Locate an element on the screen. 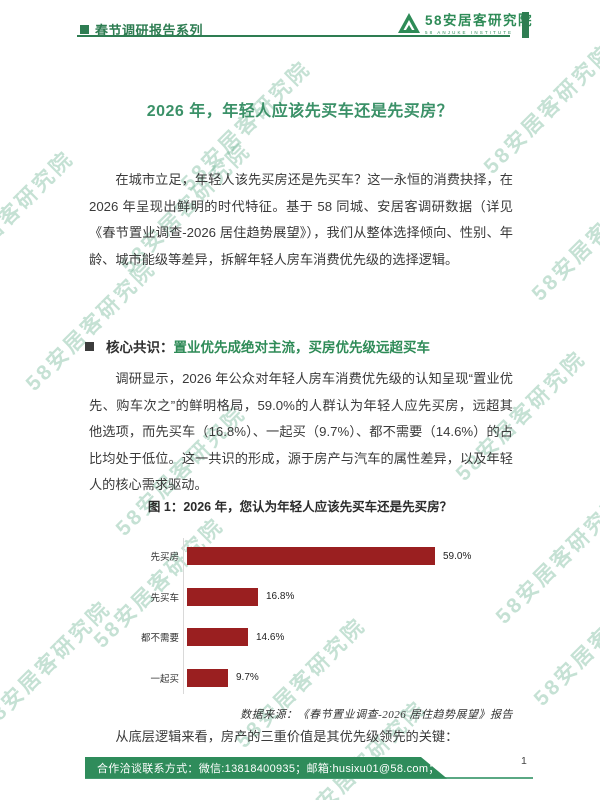 This screenshot has width=600, height=800. brand-logo: 58安居客研究院 58 ANJUKE INSTITUTE is located at coordinates (465, 25).